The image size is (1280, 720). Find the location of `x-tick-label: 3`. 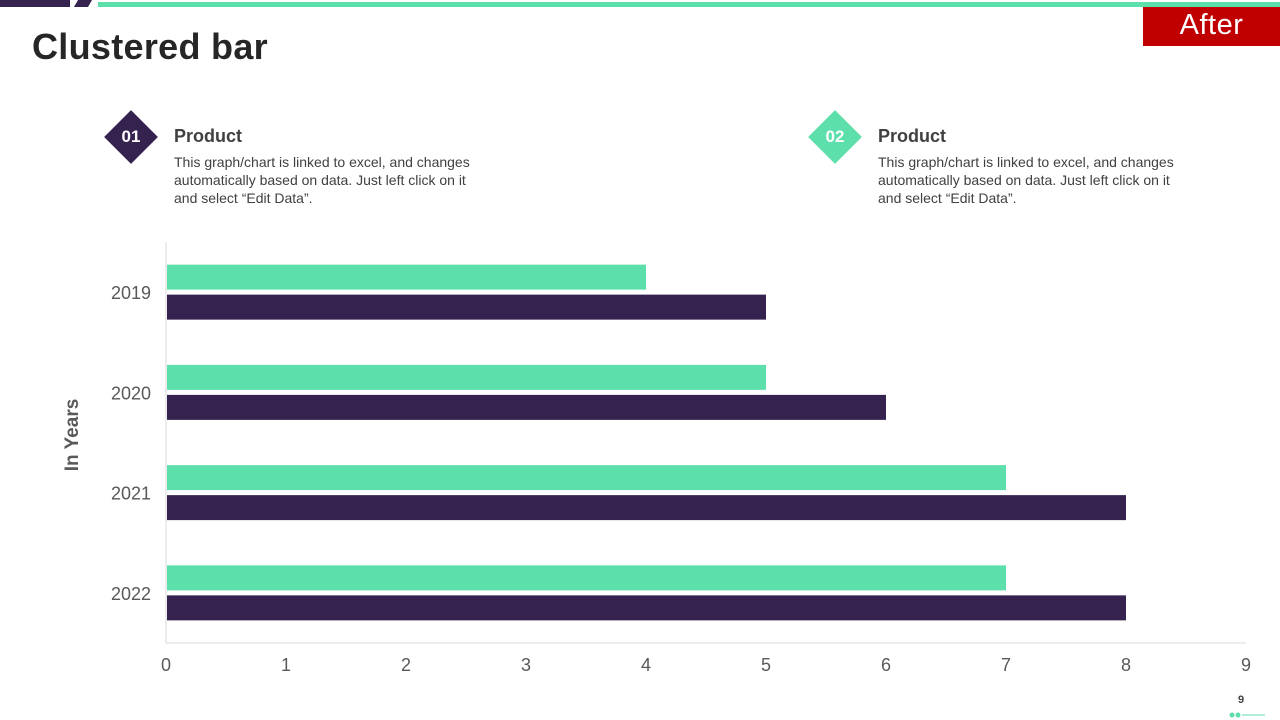

x-tick-label: 3 is located at coordinates (526, 665).